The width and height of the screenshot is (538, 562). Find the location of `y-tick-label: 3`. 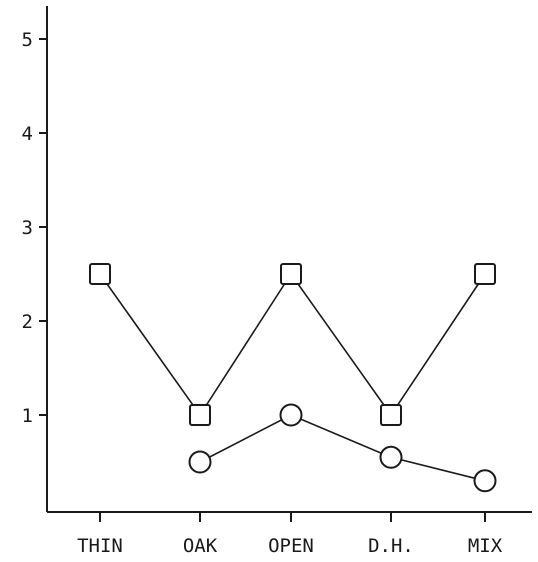

y-tick-label: 3 is located at coordinates (27, 228).